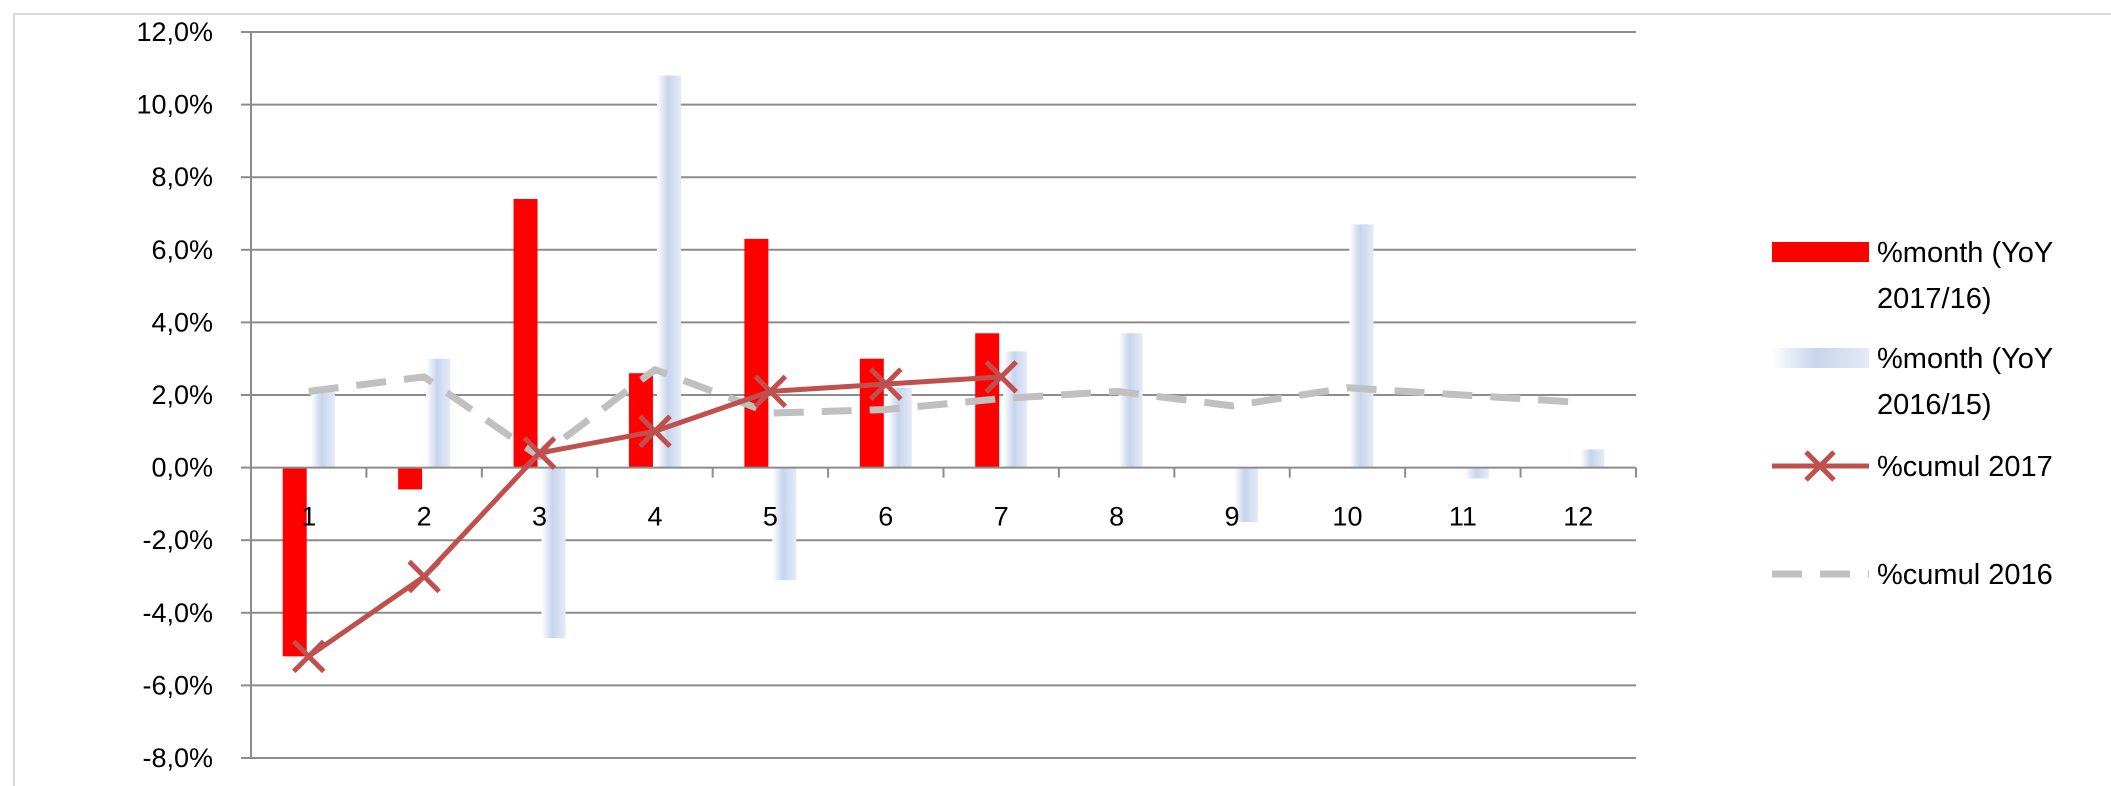 Image resolution: width=2111 pixels, height=786 pixels. I want to click on y-tick-label: 6,0%, so click(182, 250).